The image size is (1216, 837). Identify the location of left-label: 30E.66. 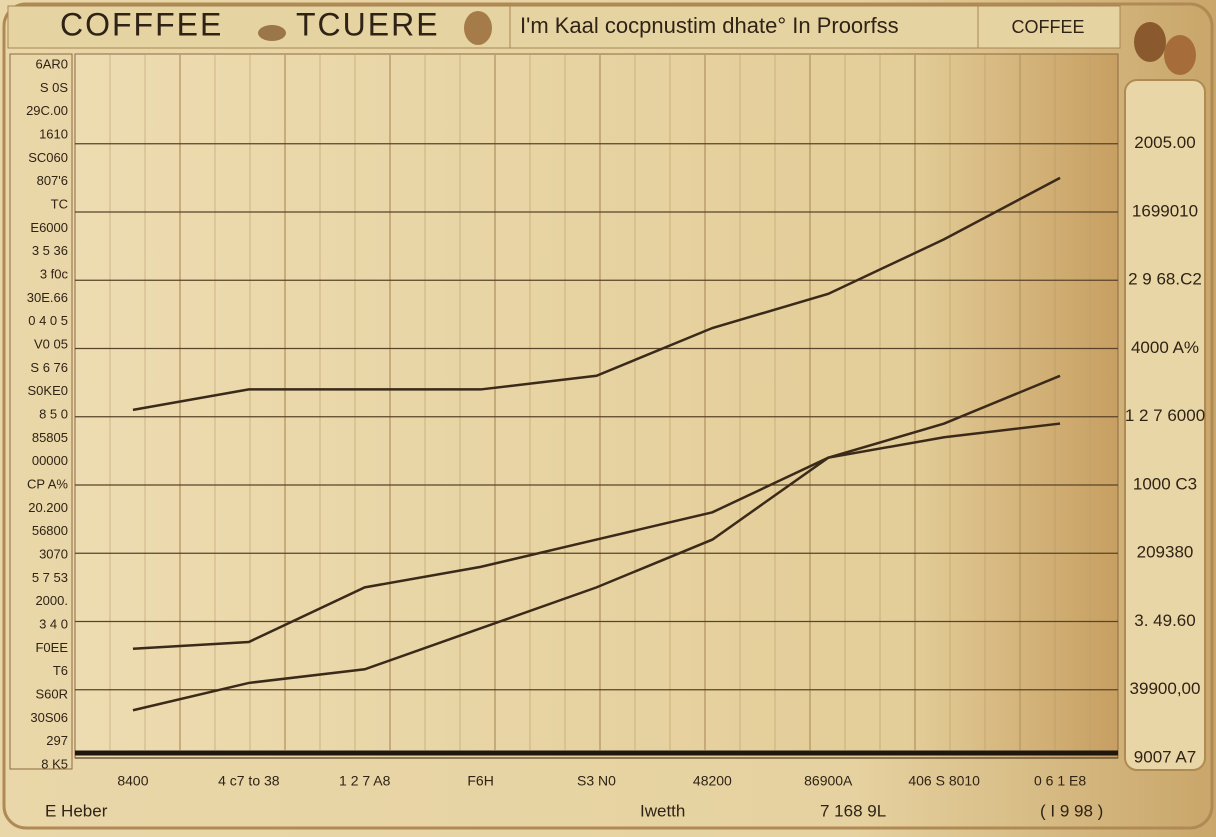
(47, 297).